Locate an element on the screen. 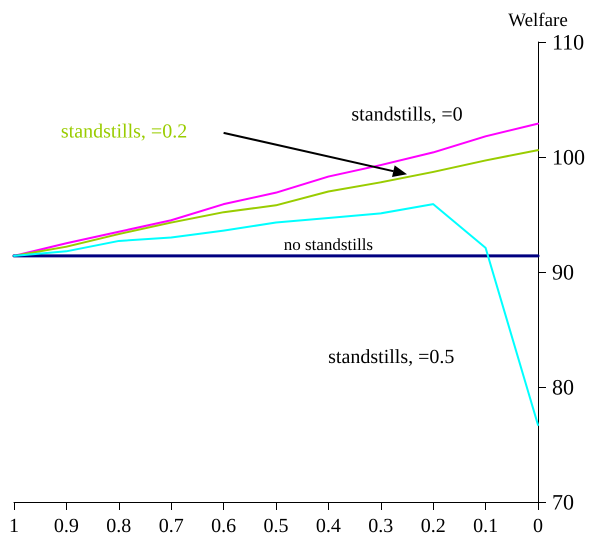 The width and height of the screenshot is (601, 558). y-tick-label: 90 is located at coordinates (563, 272).